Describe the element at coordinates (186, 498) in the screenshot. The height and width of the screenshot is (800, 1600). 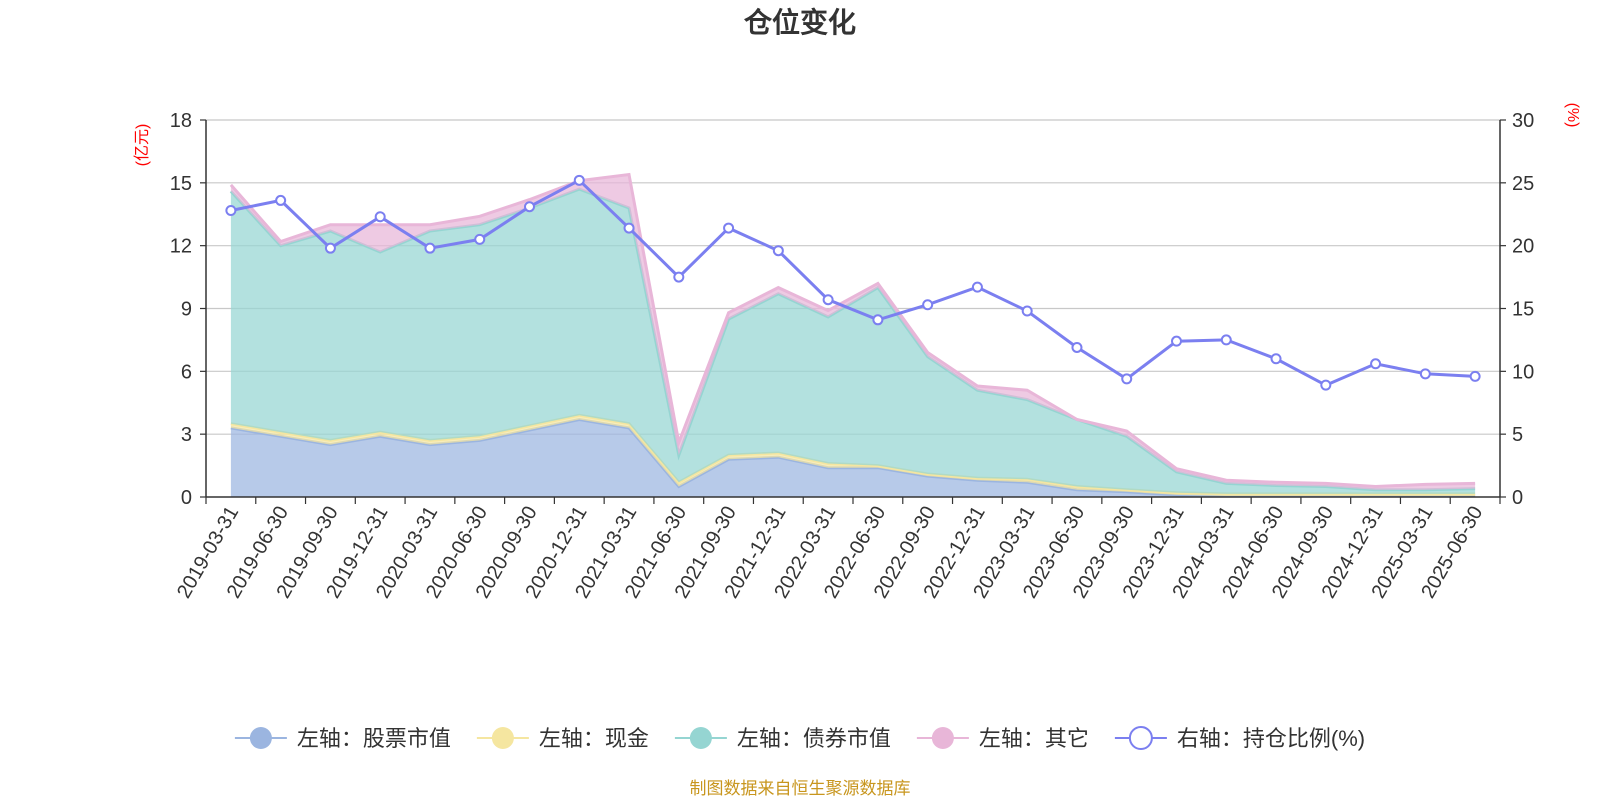
I see `left-tick-label: 0` at that location.